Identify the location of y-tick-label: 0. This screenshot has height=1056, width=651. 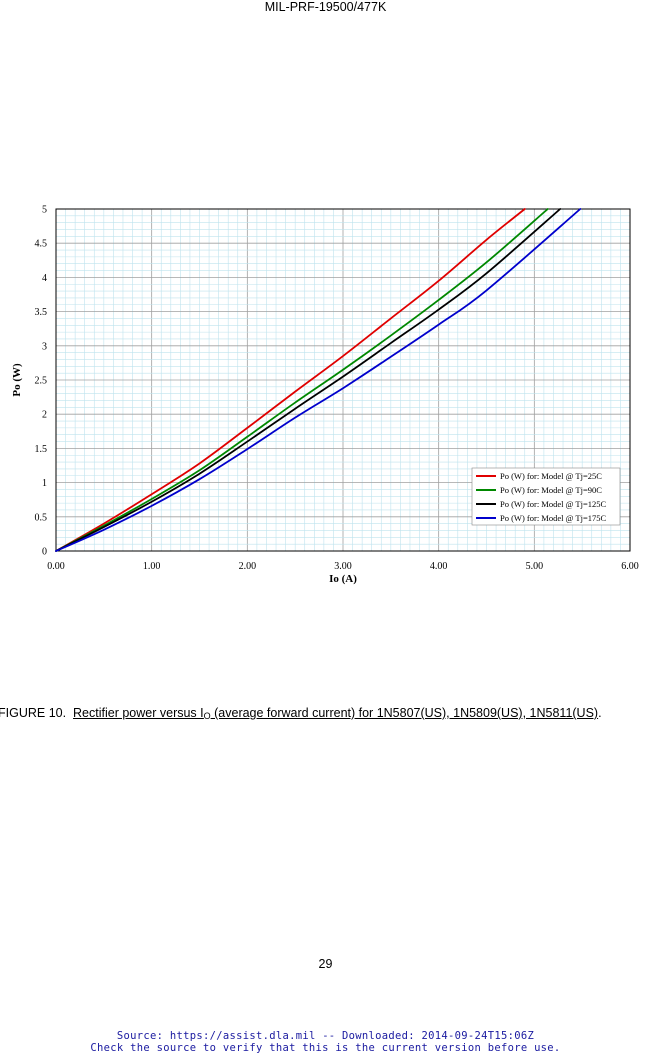
(44, 552).